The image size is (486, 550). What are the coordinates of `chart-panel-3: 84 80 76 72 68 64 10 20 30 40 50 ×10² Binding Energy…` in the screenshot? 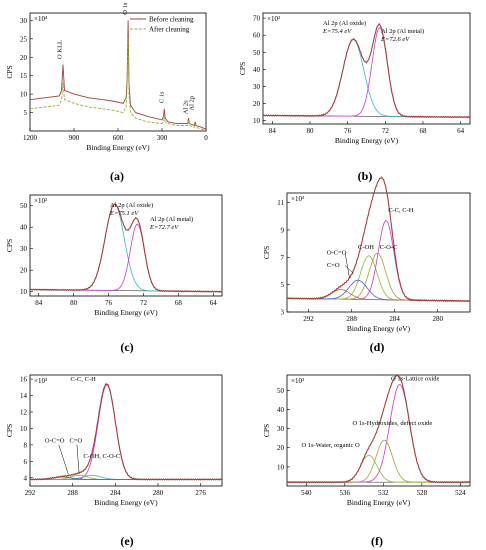 It's located at (114, 255).